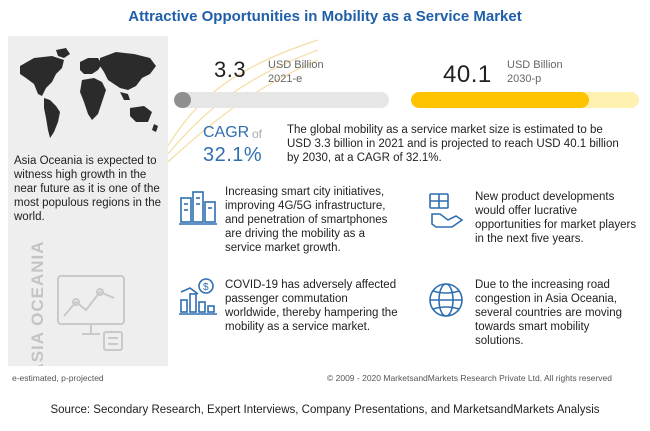  What do you see at coordinates (524, 79) in the screenshot?
I see `stat-2030-year: 2030-p` at bounding box center [524, 79].